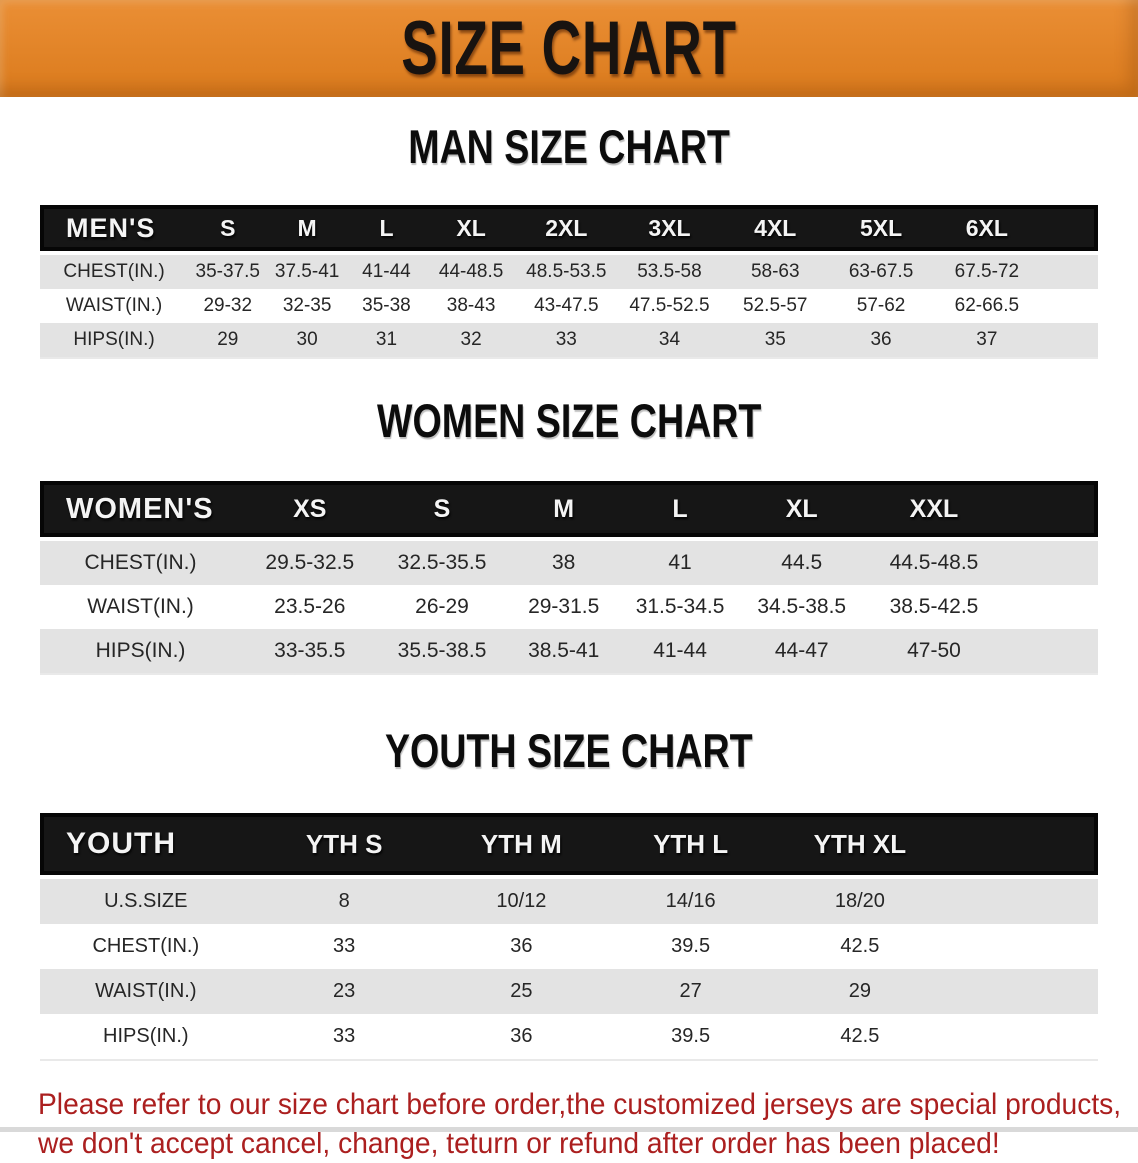 The image size is (1138, 1163). I want to click on row-label: HIPS(IN.), so click(114, 341).